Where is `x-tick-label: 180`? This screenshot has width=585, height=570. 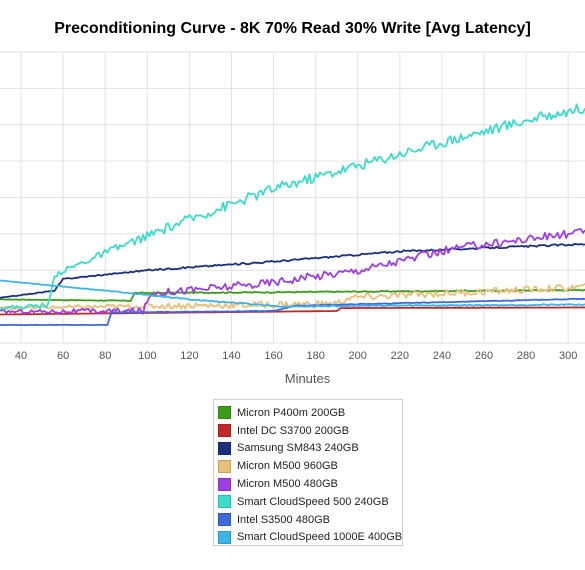 x-tick-label: 180 is located at coordinates (315, 356).